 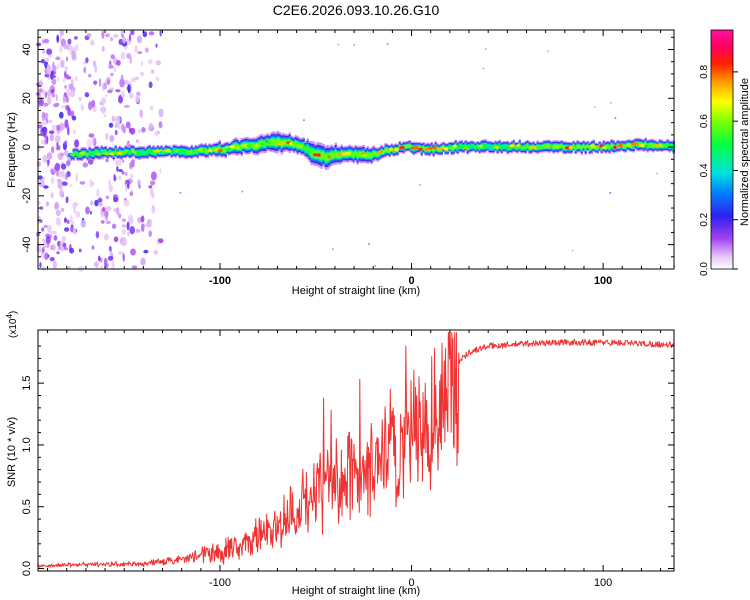 I want to click on y-tick-label: 0.5, so click(x=27, y=506).